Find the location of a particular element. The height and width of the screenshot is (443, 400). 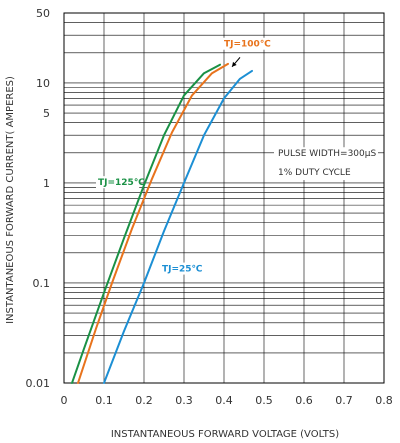

series-label: TJ=25℃ is located at coordinates (182, 270).